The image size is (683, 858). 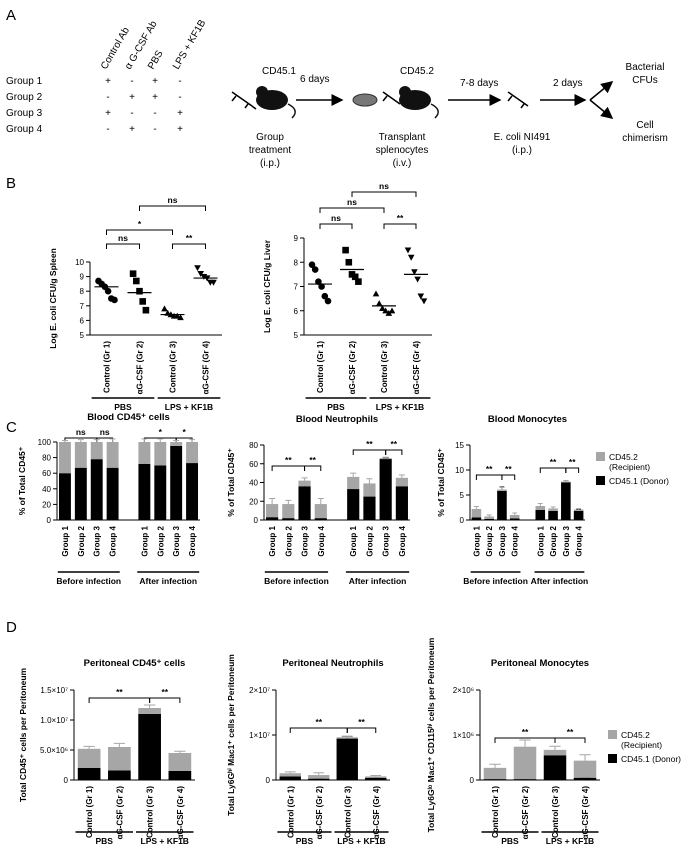 I want to click on x-tick-label: Control (Gr 3), so click(x=384, y=367).